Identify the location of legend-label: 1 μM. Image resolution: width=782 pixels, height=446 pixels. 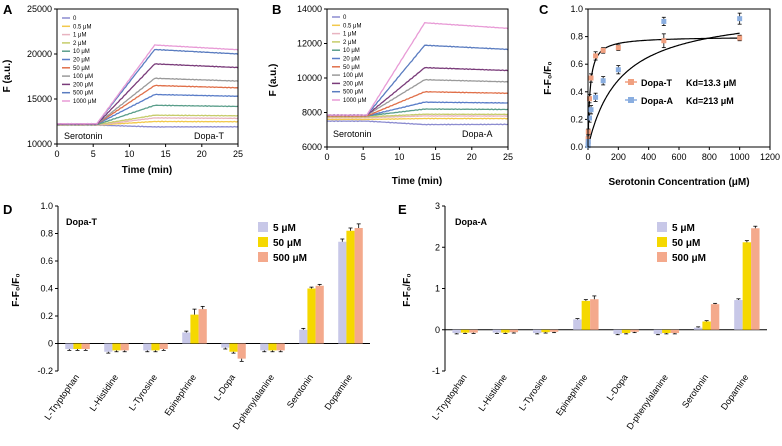
(349, 35).